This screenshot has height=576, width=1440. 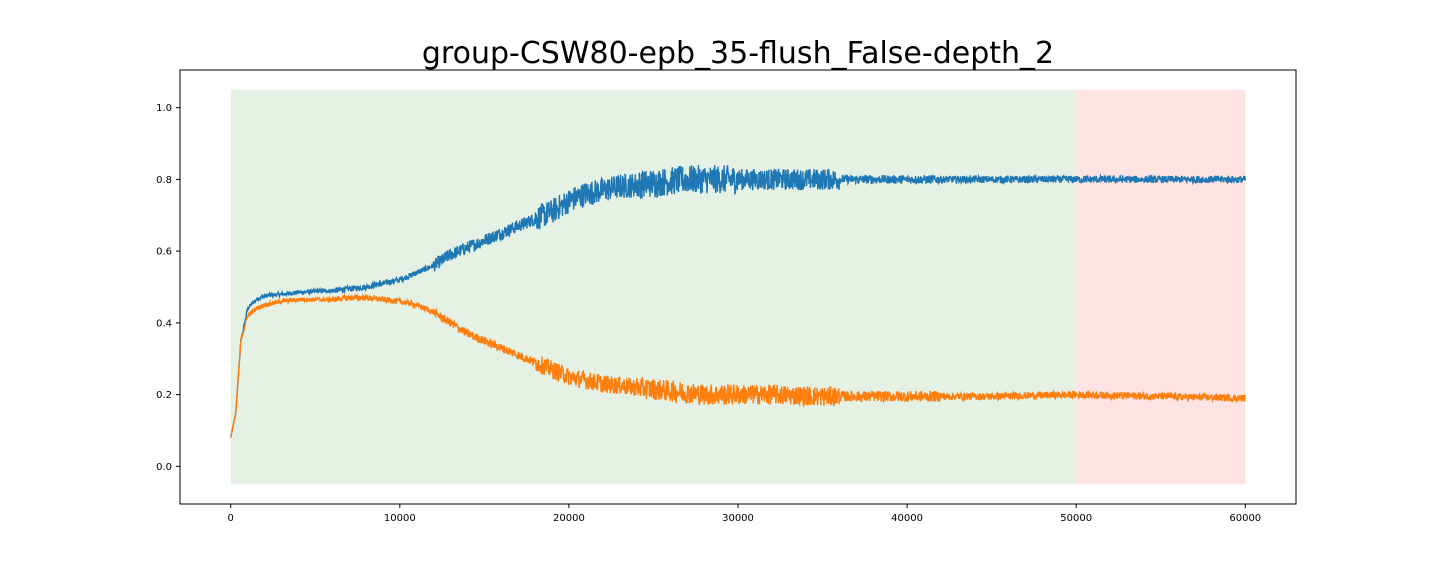 What do you see at coordinates (168, 288) in the screenshot?
I see `y-axis: 0.0 0.2 0.4 0.6 0.8 1.0` at bounding box center [168, 288].